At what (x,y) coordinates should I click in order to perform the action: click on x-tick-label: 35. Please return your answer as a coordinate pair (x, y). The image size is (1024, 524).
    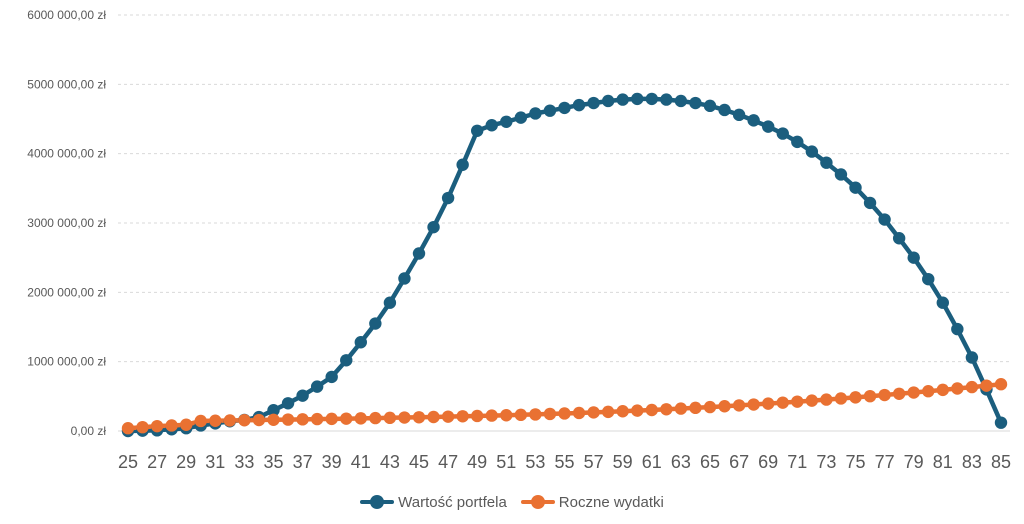
    Looking at the image, I should click on (273, 462).